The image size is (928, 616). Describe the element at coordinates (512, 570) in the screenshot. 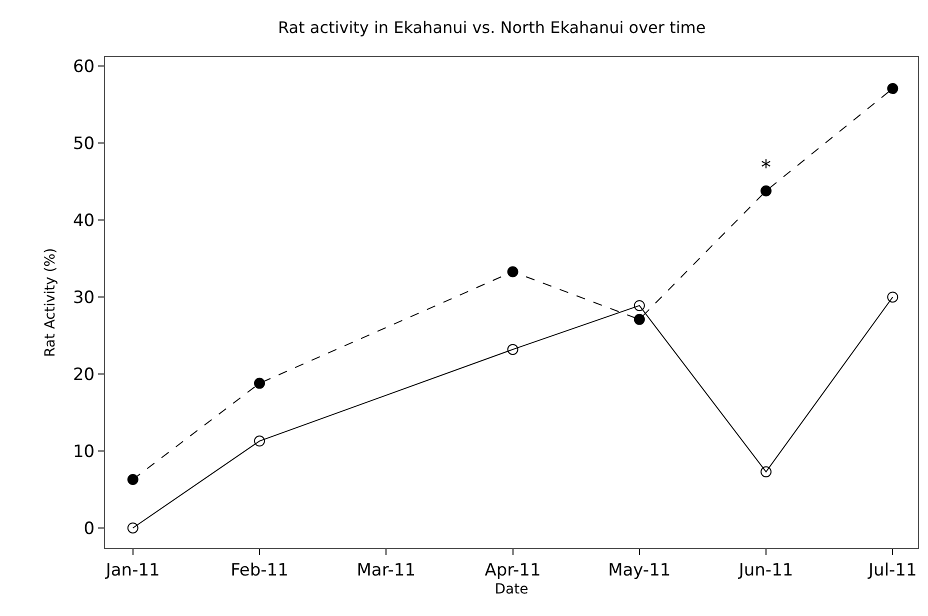

I see `x-tick-label: Apr-11` at that location.